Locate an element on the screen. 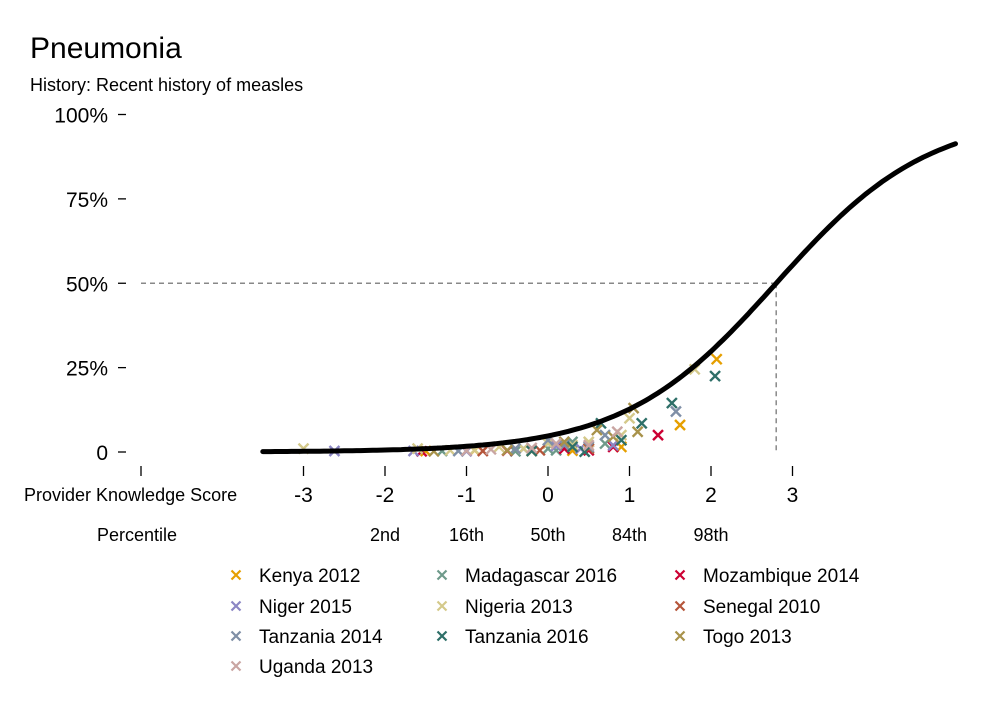  percentile-tick-label: 2nd is located at coordinates (385, 535).